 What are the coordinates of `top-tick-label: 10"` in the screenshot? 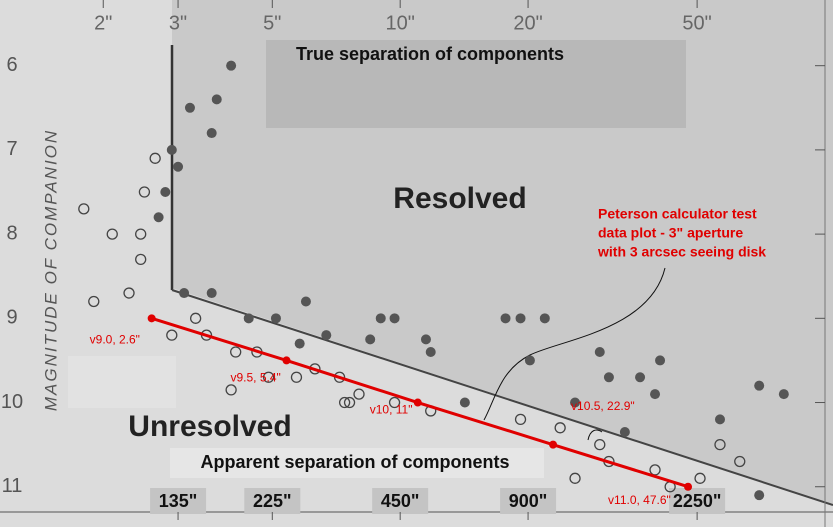 It's located at (400, 23).